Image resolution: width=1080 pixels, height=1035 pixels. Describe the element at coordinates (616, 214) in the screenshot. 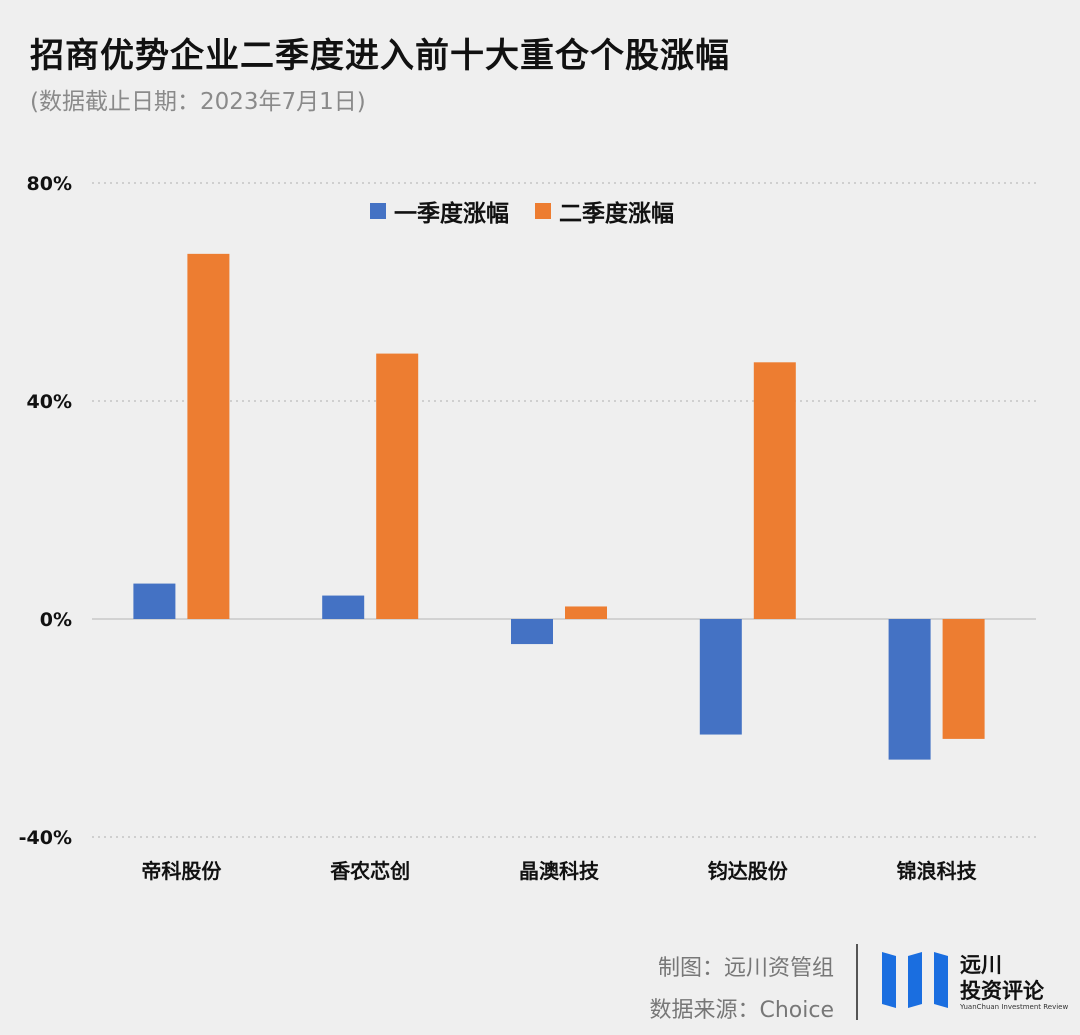

I see `legend-label-q2: 二季度涨幅` at that location.